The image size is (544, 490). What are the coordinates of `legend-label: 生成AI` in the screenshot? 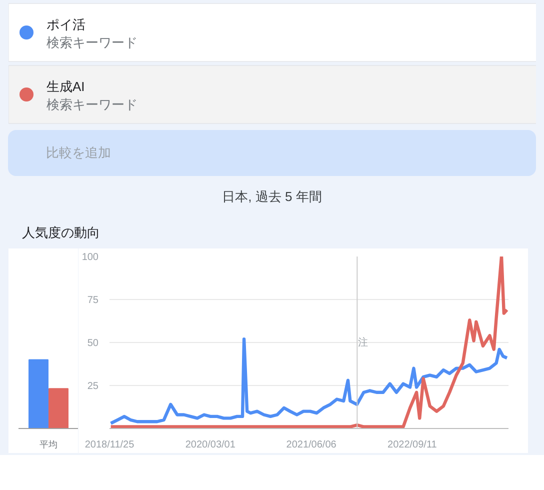 It's located at (65, 86).